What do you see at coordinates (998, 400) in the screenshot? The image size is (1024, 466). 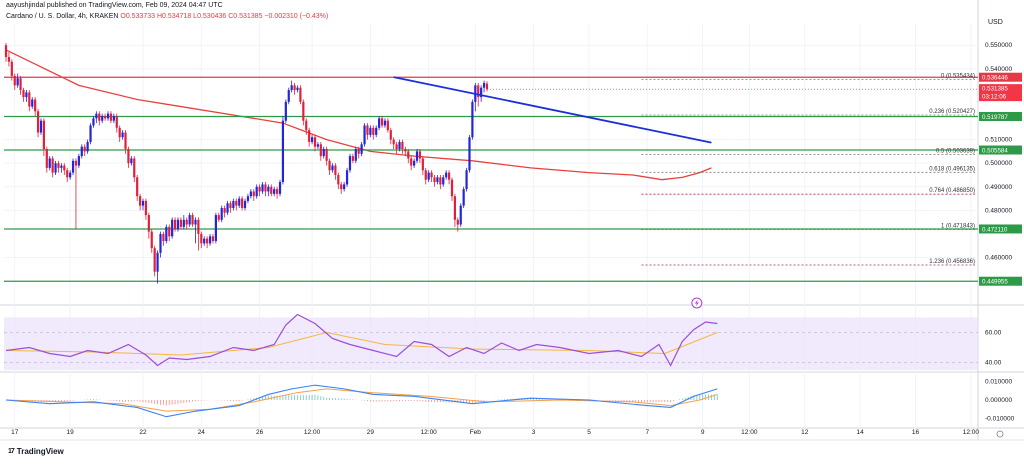 I see `macd-tick-label: 0.000000` at bounding box center [998, 400].